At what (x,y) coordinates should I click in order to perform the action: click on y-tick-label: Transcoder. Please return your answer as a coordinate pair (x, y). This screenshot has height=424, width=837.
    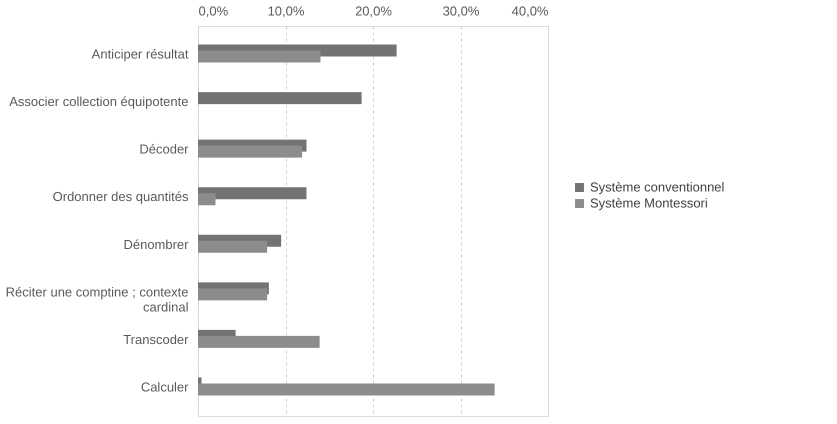
    Looking at the image, I should click on (156, 339).